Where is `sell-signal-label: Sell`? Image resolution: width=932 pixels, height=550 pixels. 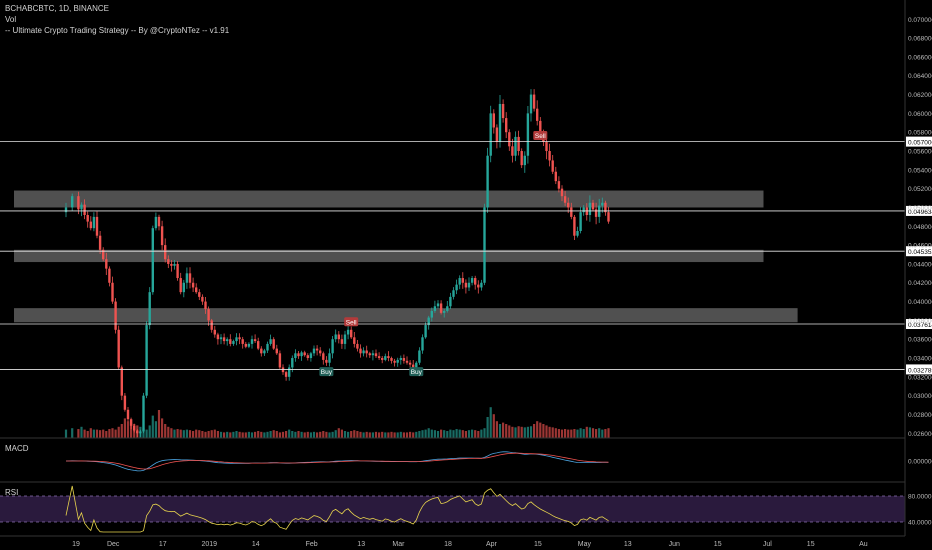
sell-signal-label: Sell is located at coordinates (540, 136).